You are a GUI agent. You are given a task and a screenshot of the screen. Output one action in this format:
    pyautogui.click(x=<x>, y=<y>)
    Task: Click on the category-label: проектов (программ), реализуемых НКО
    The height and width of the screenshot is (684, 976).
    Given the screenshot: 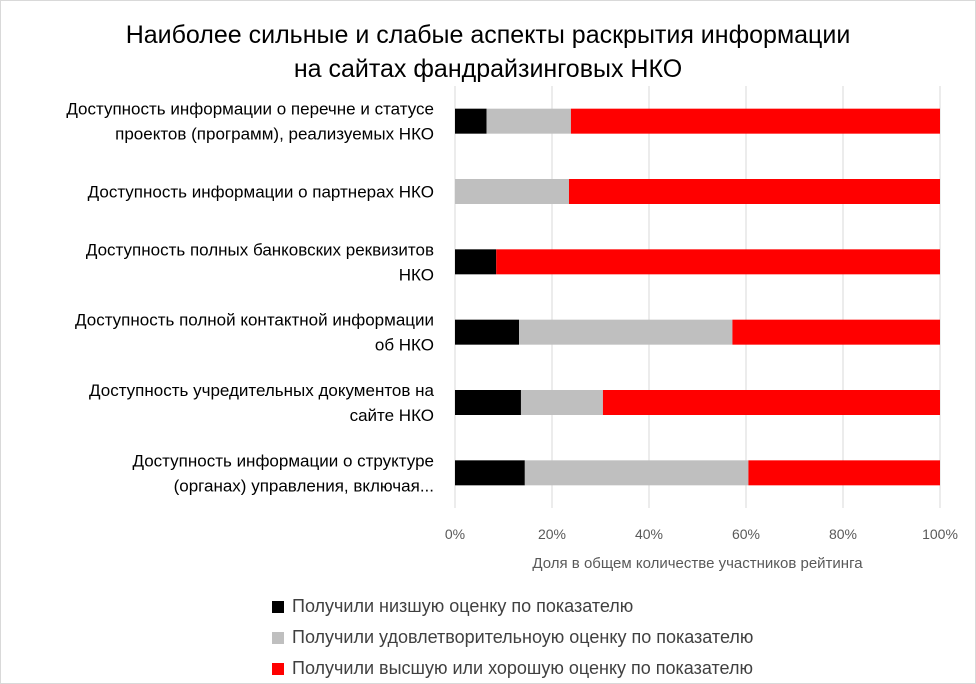 What is the action you would take?
    pyautogui.click(x=274, y=134)
    